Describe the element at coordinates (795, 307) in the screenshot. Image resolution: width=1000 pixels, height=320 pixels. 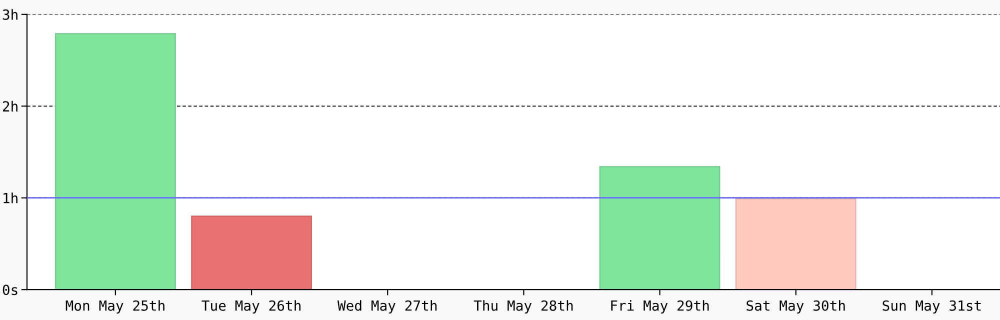
I see `x-tick-label: Sat May 30th` at that location.